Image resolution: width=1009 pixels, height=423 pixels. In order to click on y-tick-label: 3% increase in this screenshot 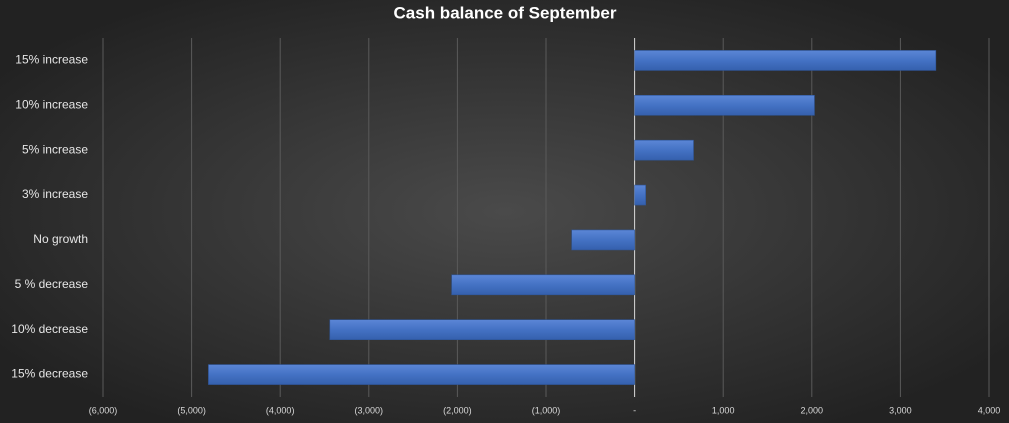, I will do `click(55, 194)`.